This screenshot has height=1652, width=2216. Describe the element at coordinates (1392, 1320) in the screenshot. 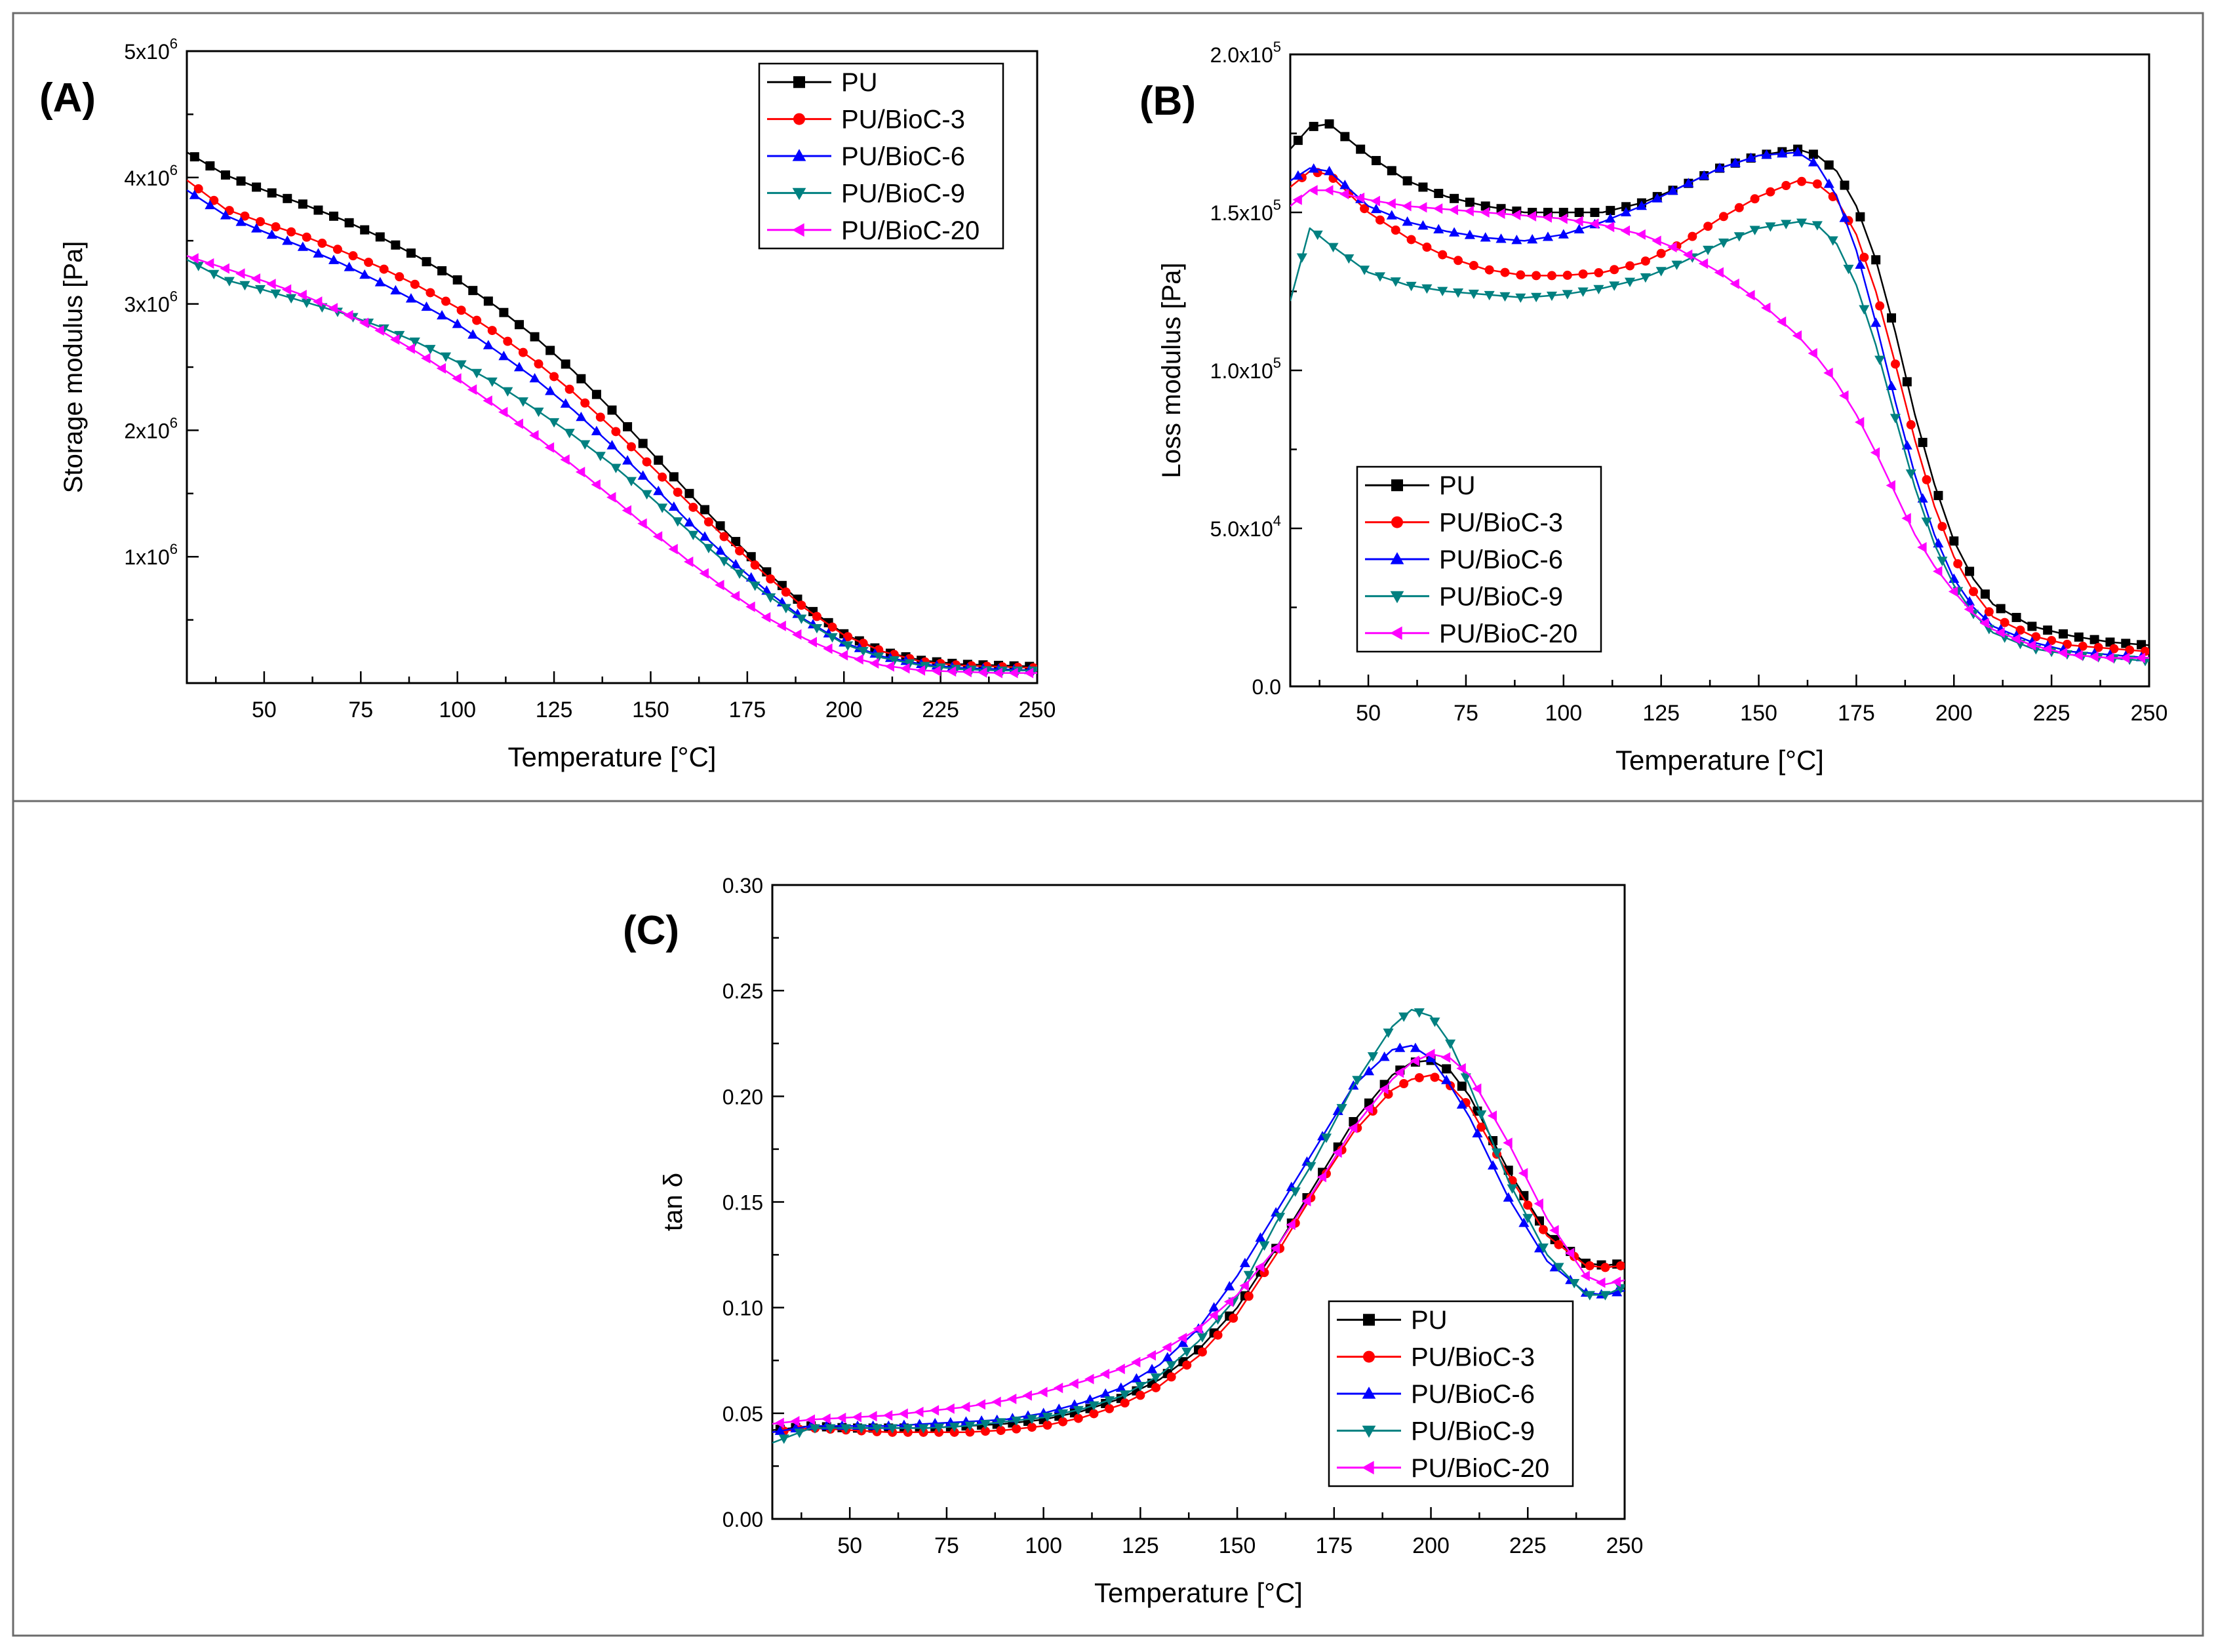

I see `legend-item: PU` at that location.